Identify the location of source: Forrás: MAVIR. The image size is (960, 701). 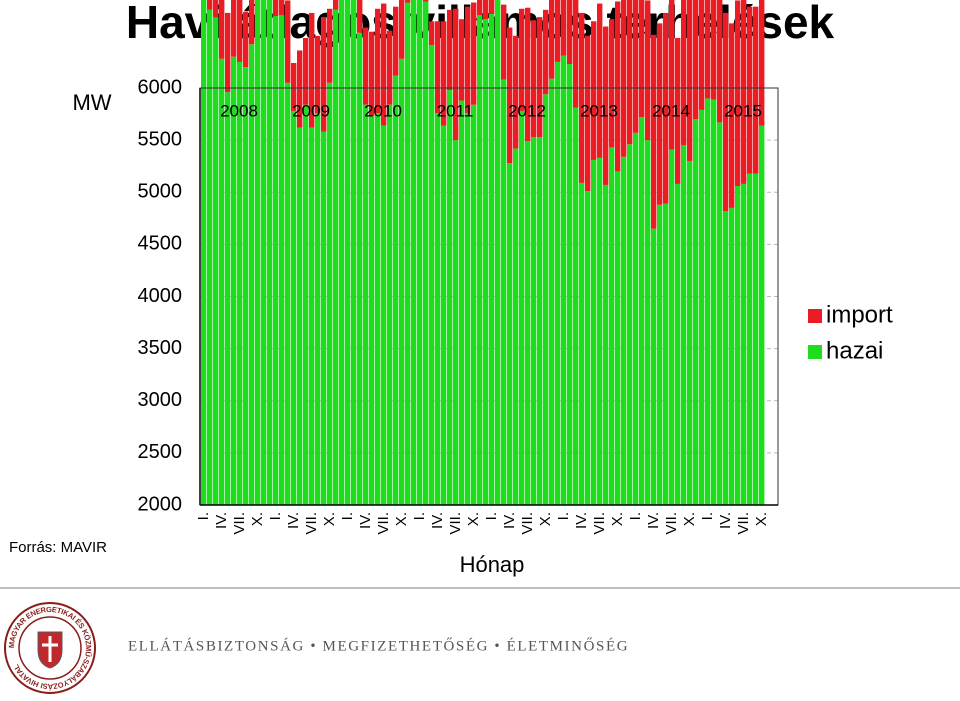
(58, 547).